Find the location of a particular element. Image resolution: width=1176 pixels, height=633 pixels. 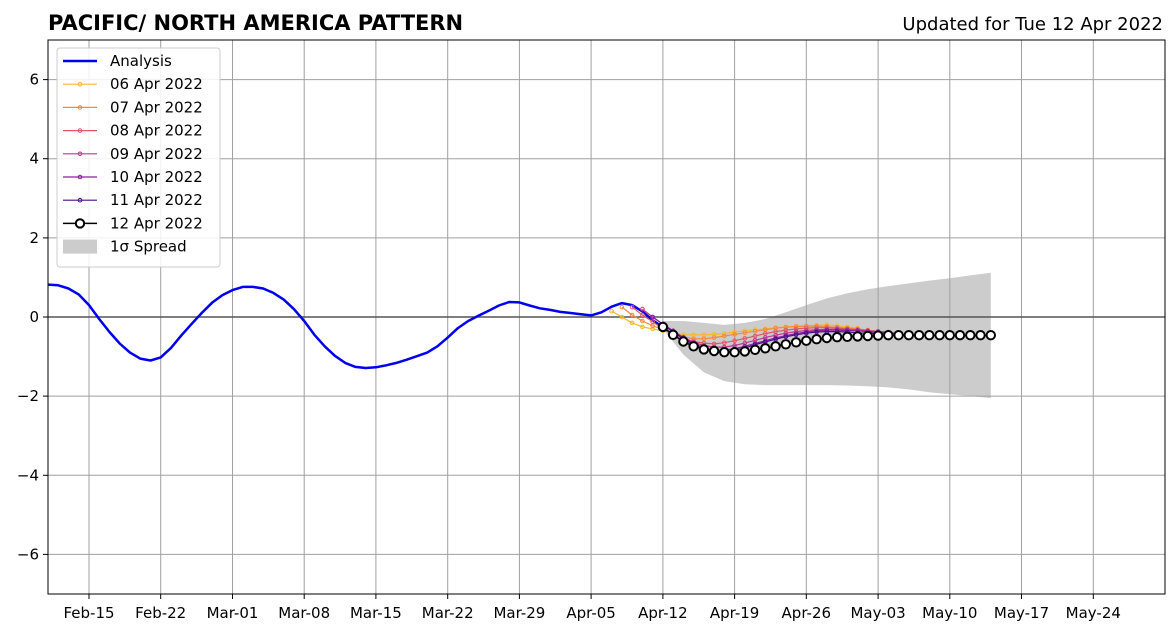

legend-box is located at coordinates (138, 157).